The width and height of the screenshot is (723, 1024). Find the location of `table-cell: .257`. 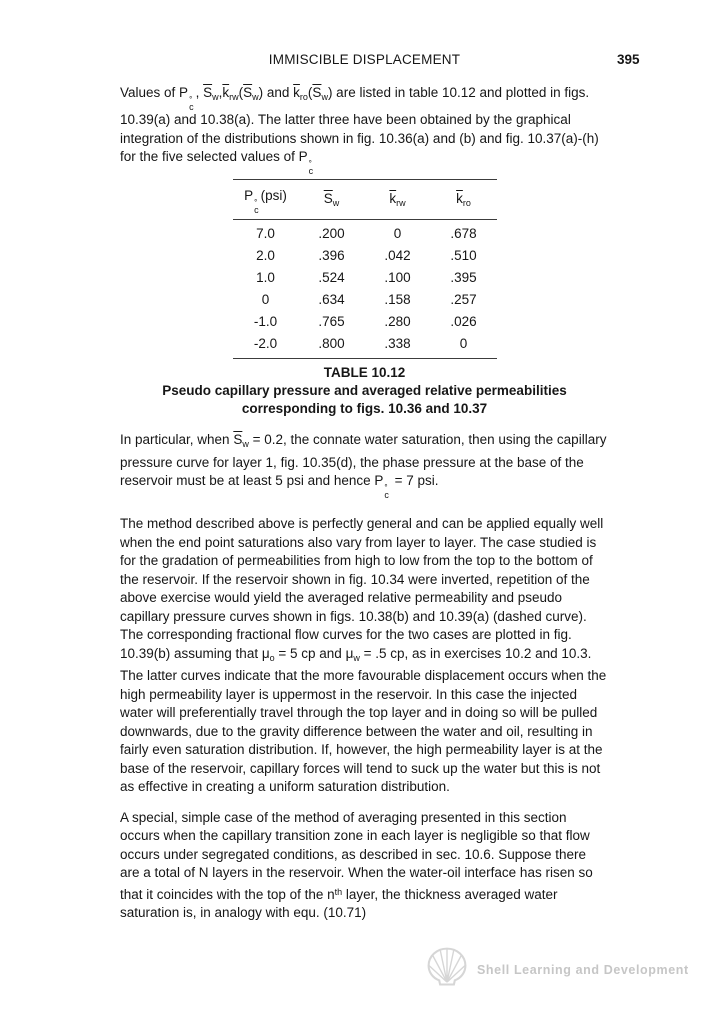

table-cell: .257 is located at coordinates (463, 299).